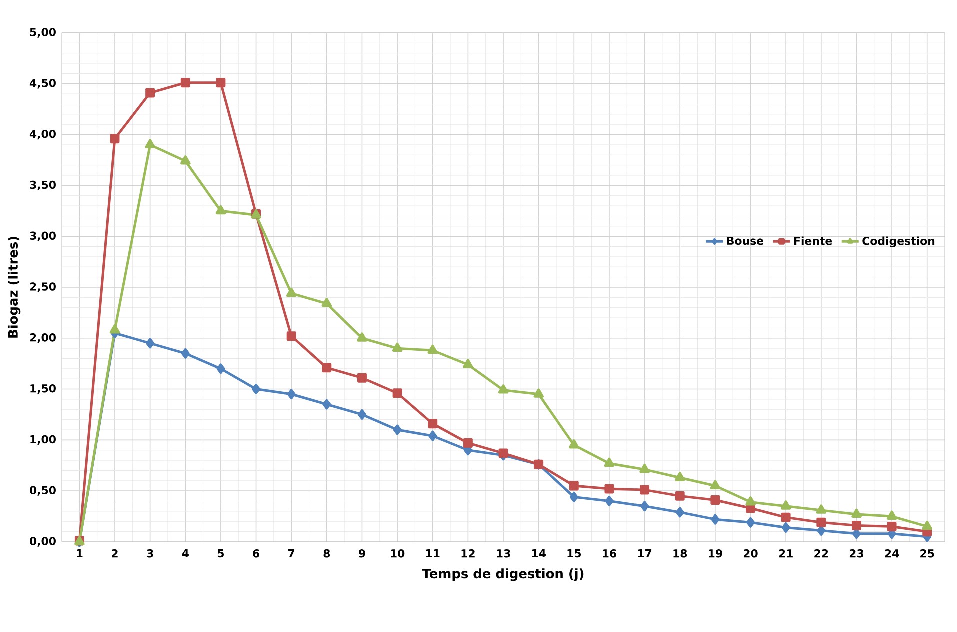 This screenshot has height=632, width=957. Describe the element at coordinates (610, 553) in the screenshot. I see `x-tick-label: 16` at that location.